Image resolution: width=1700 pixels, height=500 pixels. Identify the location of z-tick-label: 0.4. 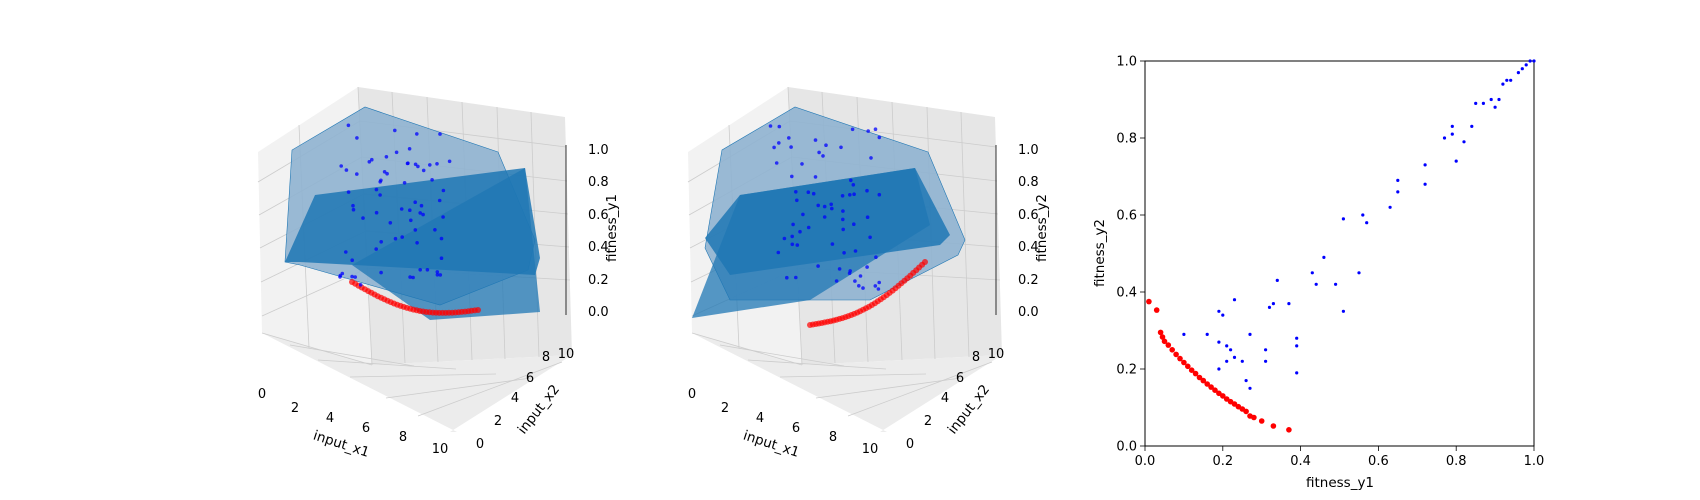
(1028, 247).